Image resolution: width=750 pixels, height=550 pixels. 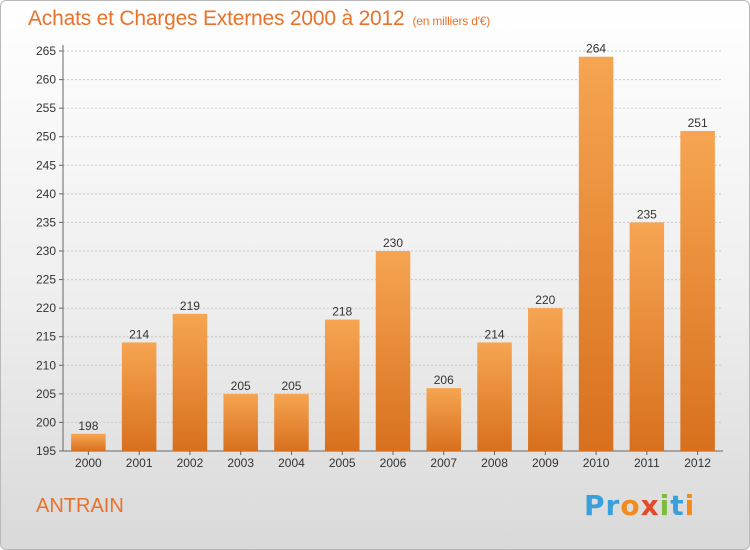 What do you see at coordinates (291, 386) in the screenshot?
I see `data-label-2004: 205` at bounding box center [291, 386].